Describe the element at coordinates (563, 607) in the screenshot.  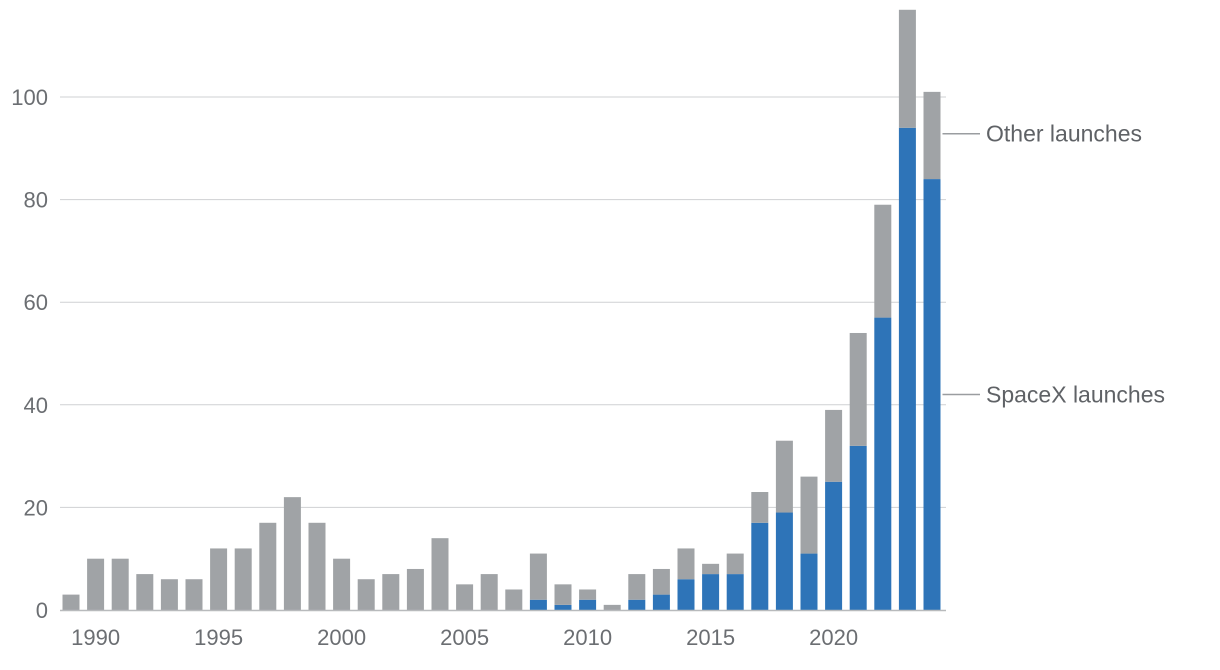
I see `bar-spacex-2009` at that location.